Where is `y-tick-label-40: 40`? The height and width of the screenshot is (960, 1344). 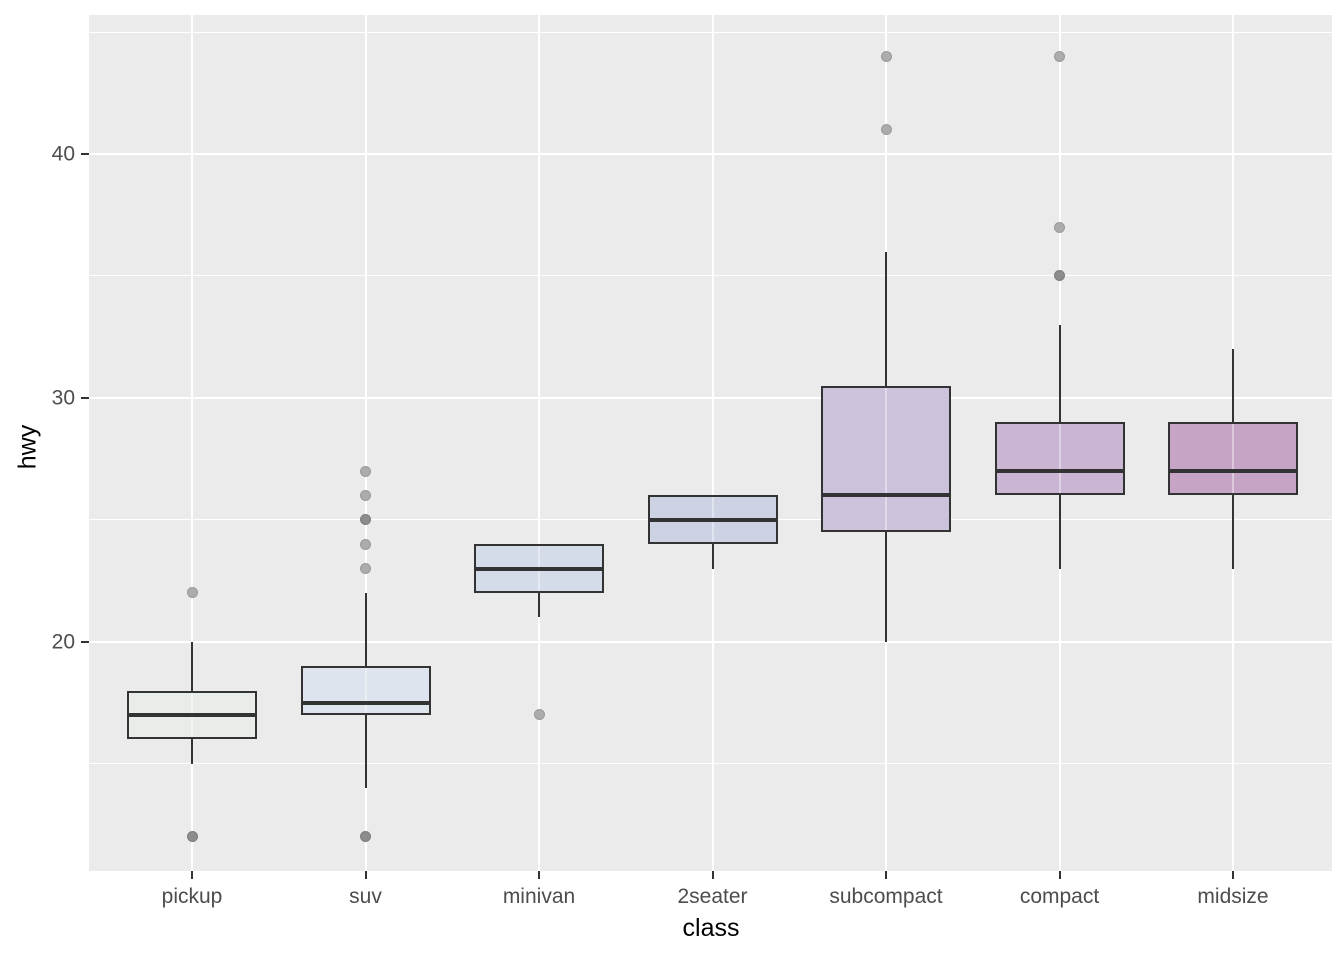
y-tick-label-40: 40 is located at coordinates (63, 154).